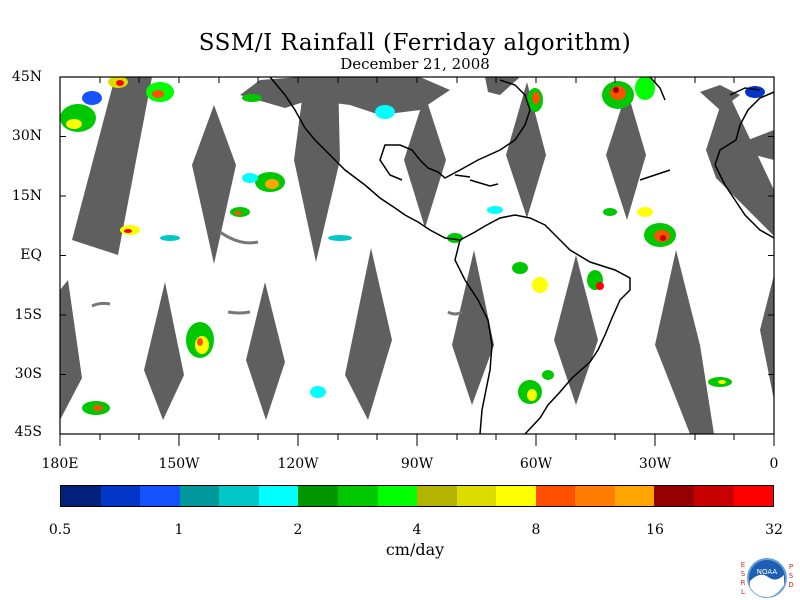 The width and height of the screenshot is (800, 600). I want to click on colorbar-tick: 4, so click(417, 530).